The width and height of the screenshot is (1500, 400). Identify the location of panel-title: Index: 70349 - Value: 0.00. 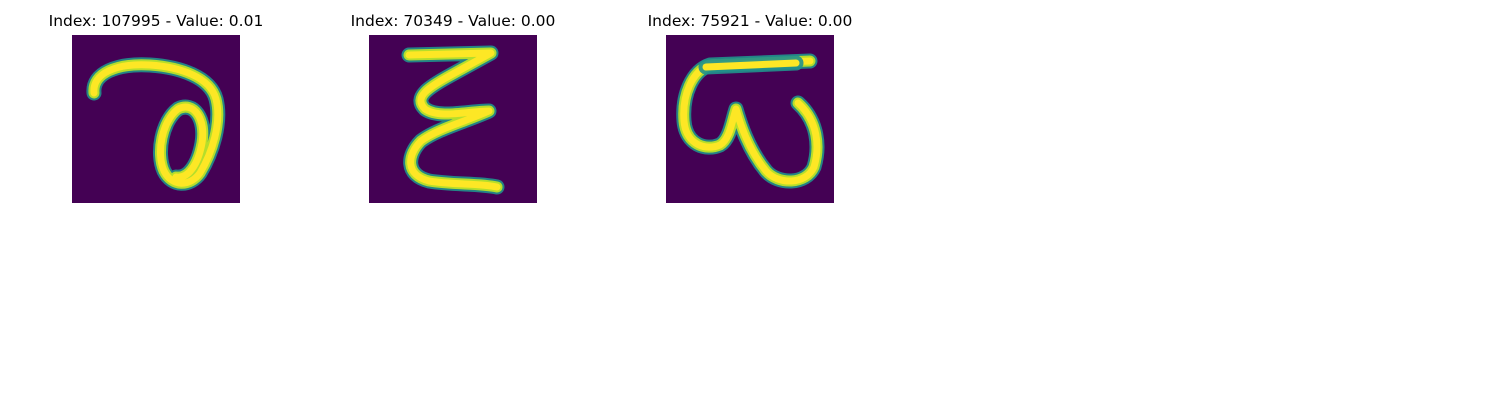
(453, 21).